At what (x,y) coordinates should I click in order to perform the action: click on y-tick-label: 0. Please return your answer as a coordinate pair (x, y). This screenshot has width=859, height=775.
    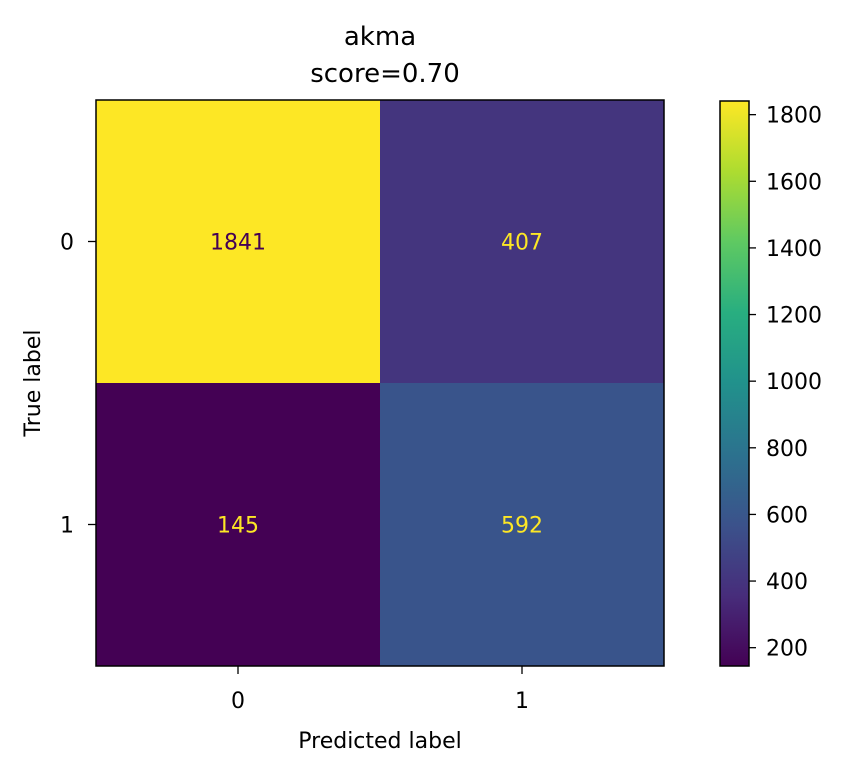
    Looking at the image, I should click on (67, 243).